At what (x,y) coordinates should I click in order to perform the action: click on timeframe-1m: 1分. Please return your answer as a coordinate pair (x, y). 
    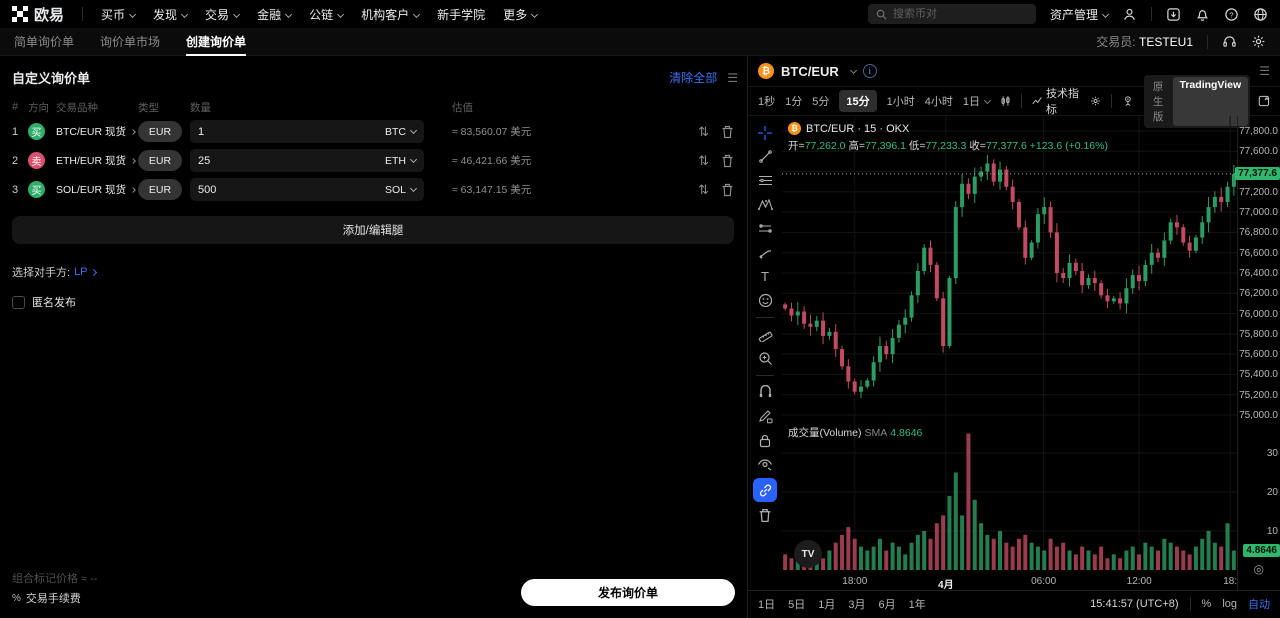
    Looking at the image, I should click on (794, 102).